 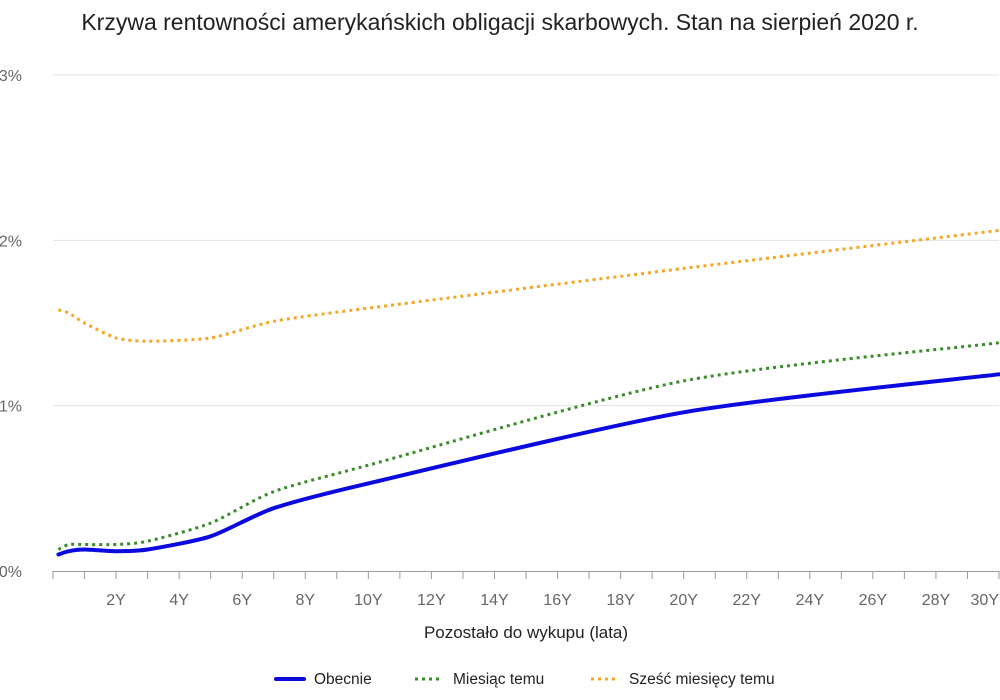 What do you see at coordinates (498, 679) in the screenshot?
I see `legend-label: Miesiąc temu` at bounding box center [498, 679].